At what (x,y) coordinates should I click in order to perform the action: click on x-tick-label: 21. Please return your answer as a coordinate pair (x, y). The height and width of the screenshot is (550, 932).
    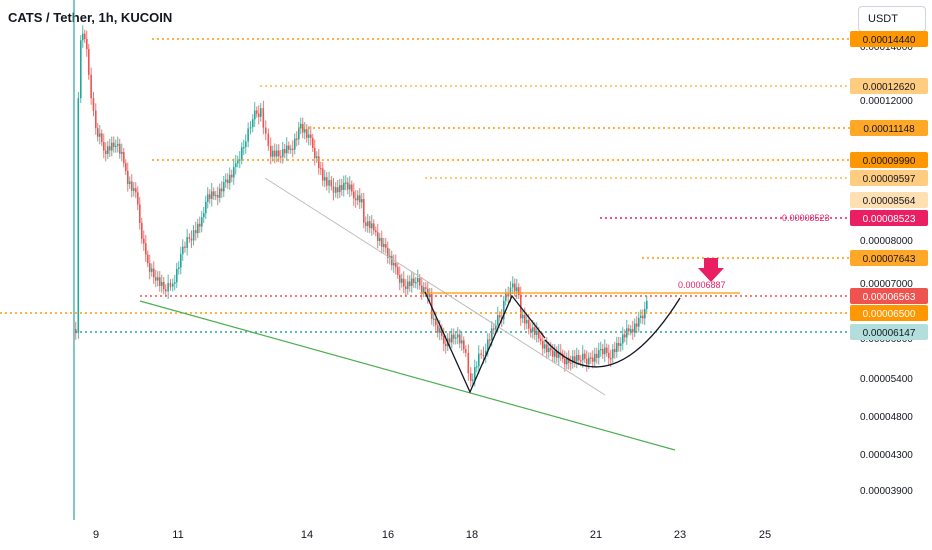
    Looking at the image, I should click on (596, 535).